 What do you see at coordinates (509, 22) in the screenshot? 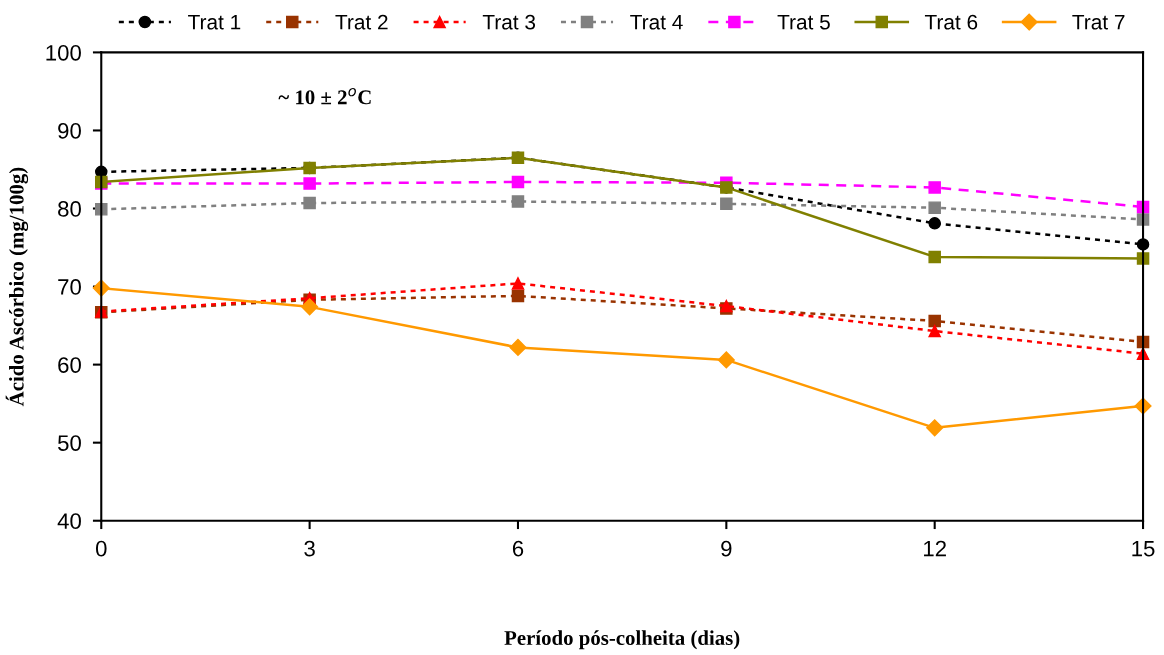
I see `legend-label: Trat 3` at bounding box center [509, 22].